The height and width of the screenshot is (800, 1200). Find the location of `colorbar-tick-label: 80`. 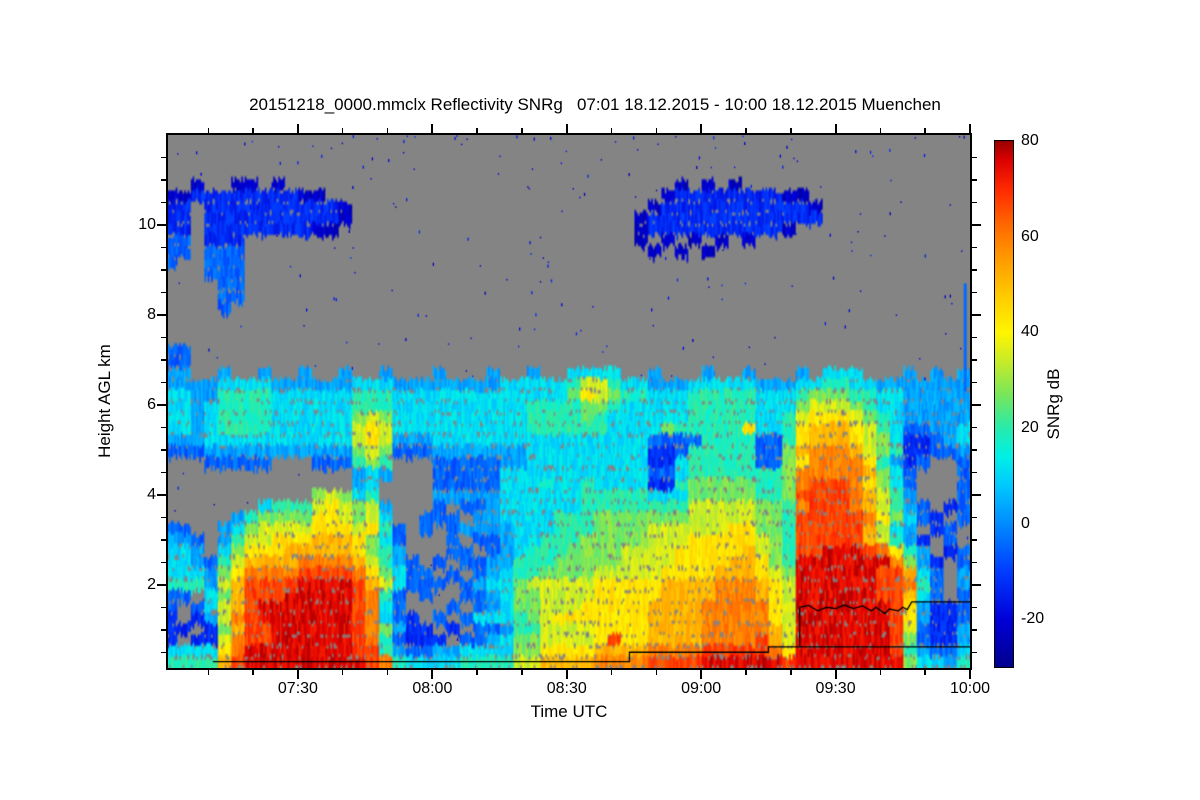

colorbar-tick-label: 80 is located at coordinates (1030, 140).